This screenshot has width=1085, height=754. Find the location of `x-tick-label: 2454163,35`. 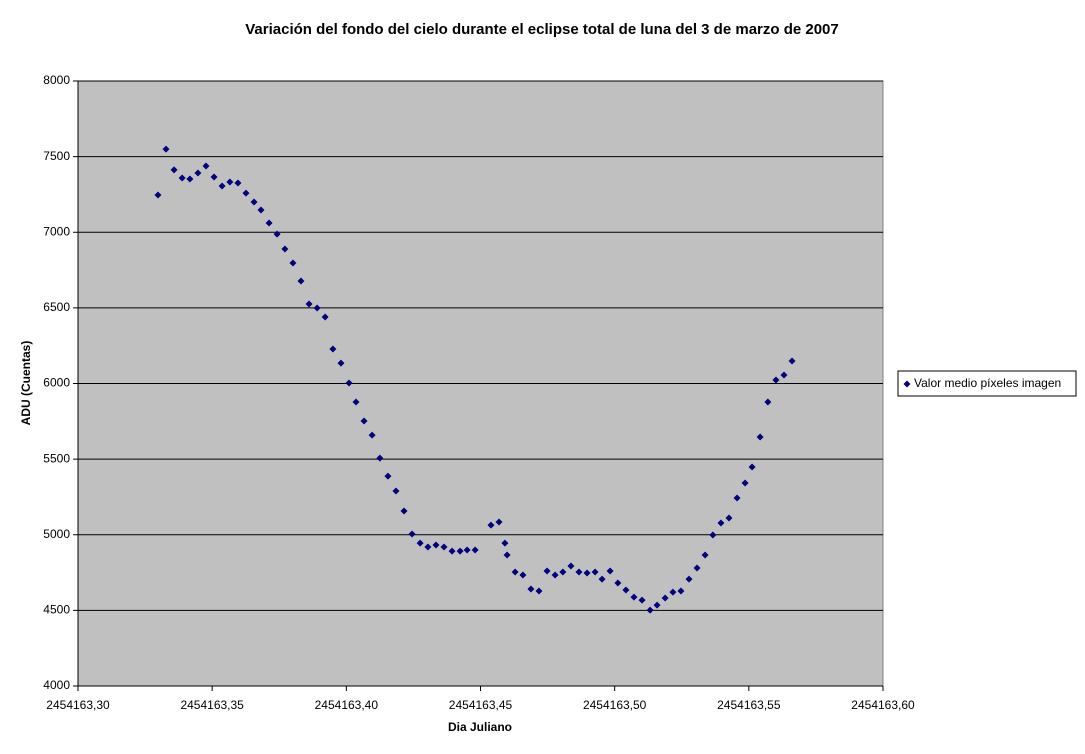

x-tick-label: 2454163,35 is located at coordinates (212, 705).